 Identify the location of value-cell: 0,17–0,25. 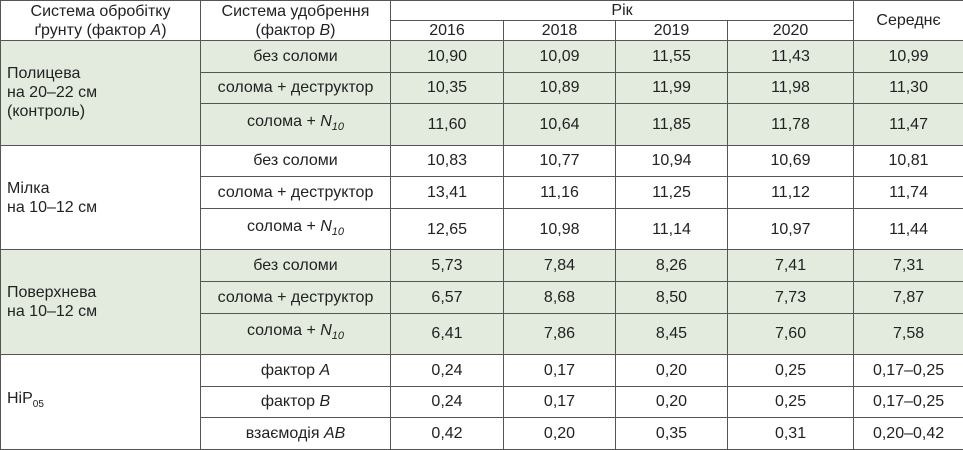
(908, 370).